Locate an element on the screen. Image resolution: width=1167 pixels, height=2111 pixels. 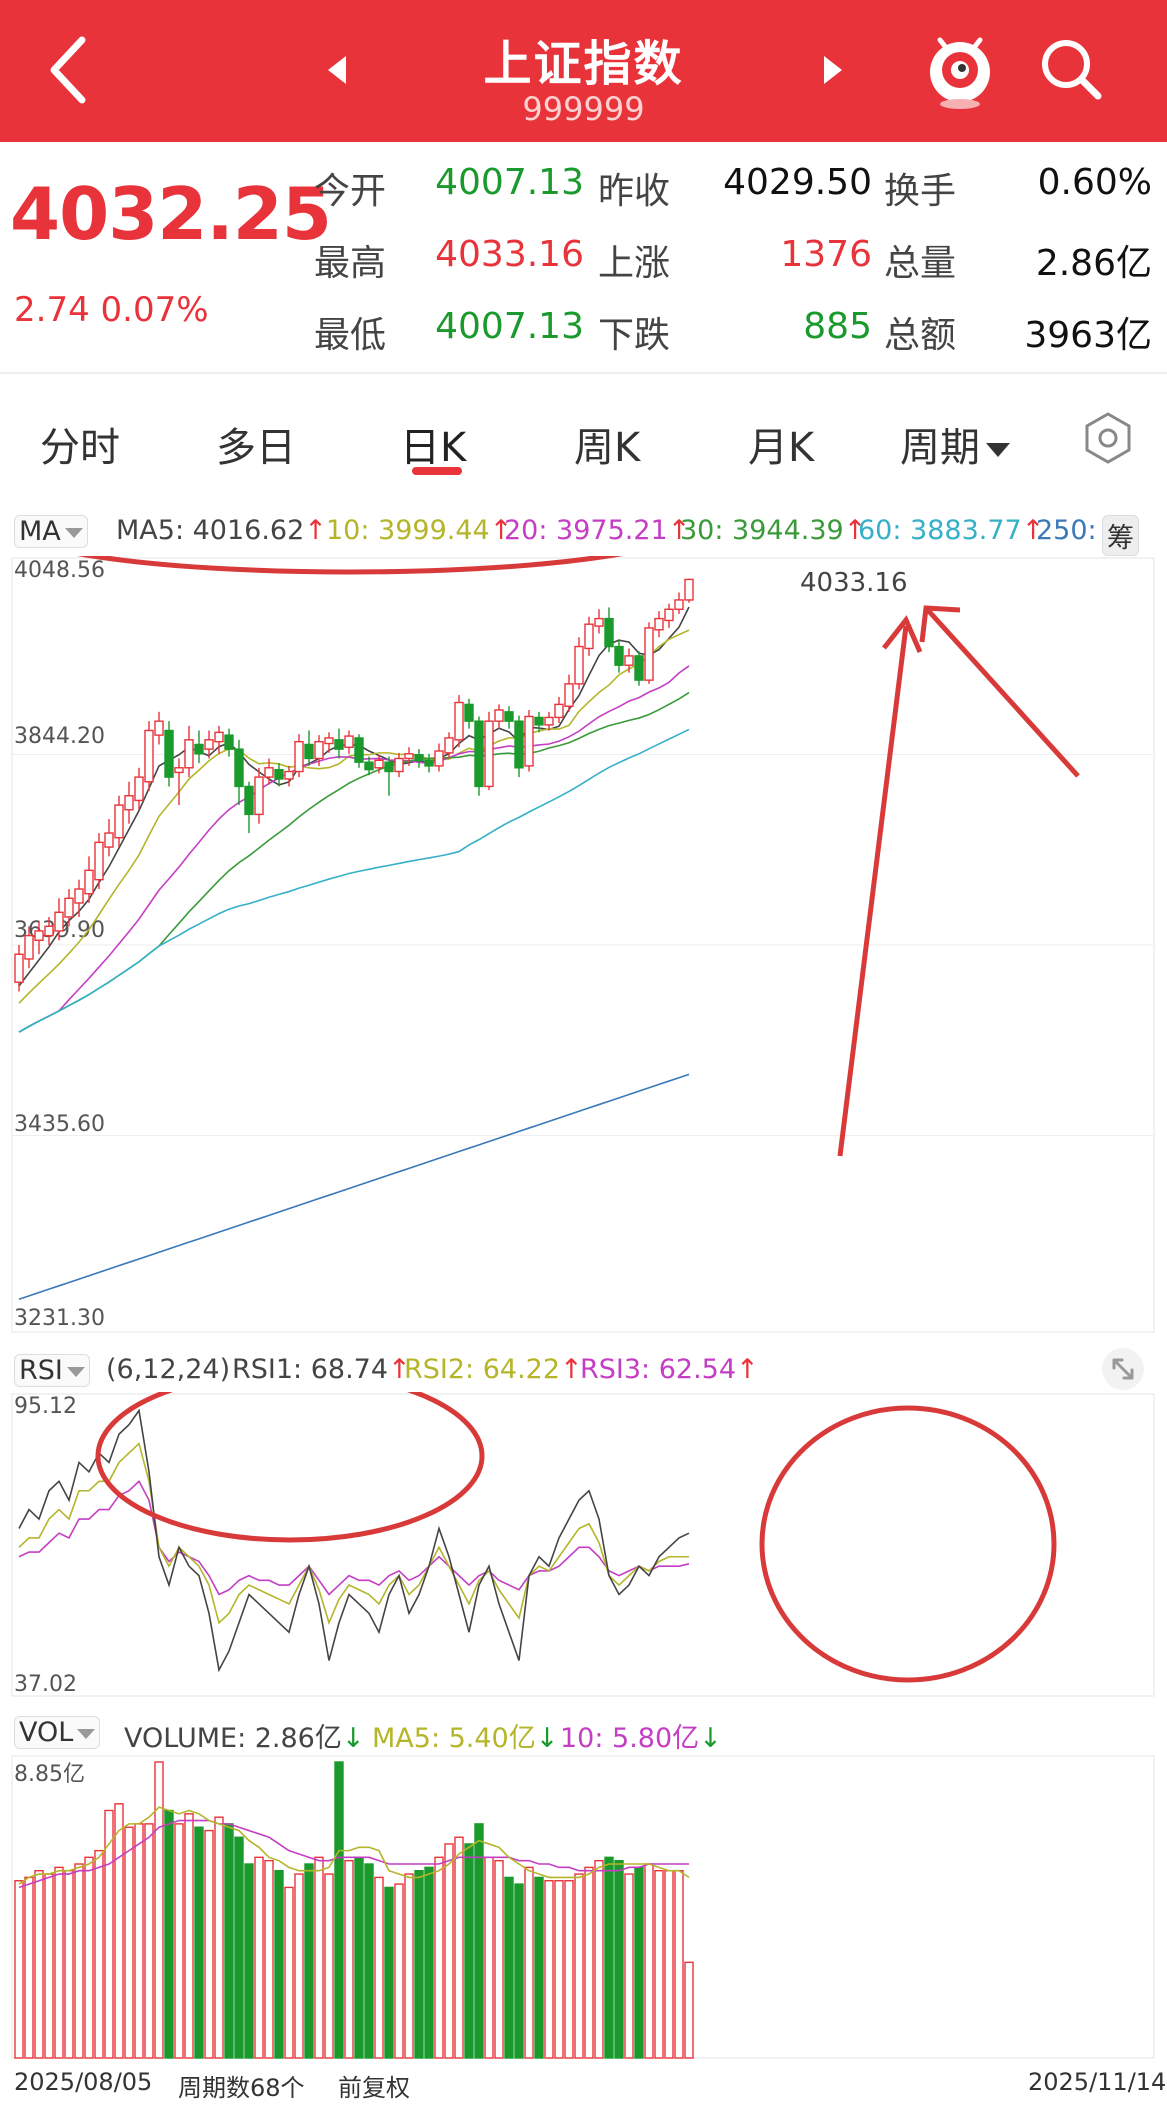
rsi-selector: RSI is located at coordinates (52, 1370).